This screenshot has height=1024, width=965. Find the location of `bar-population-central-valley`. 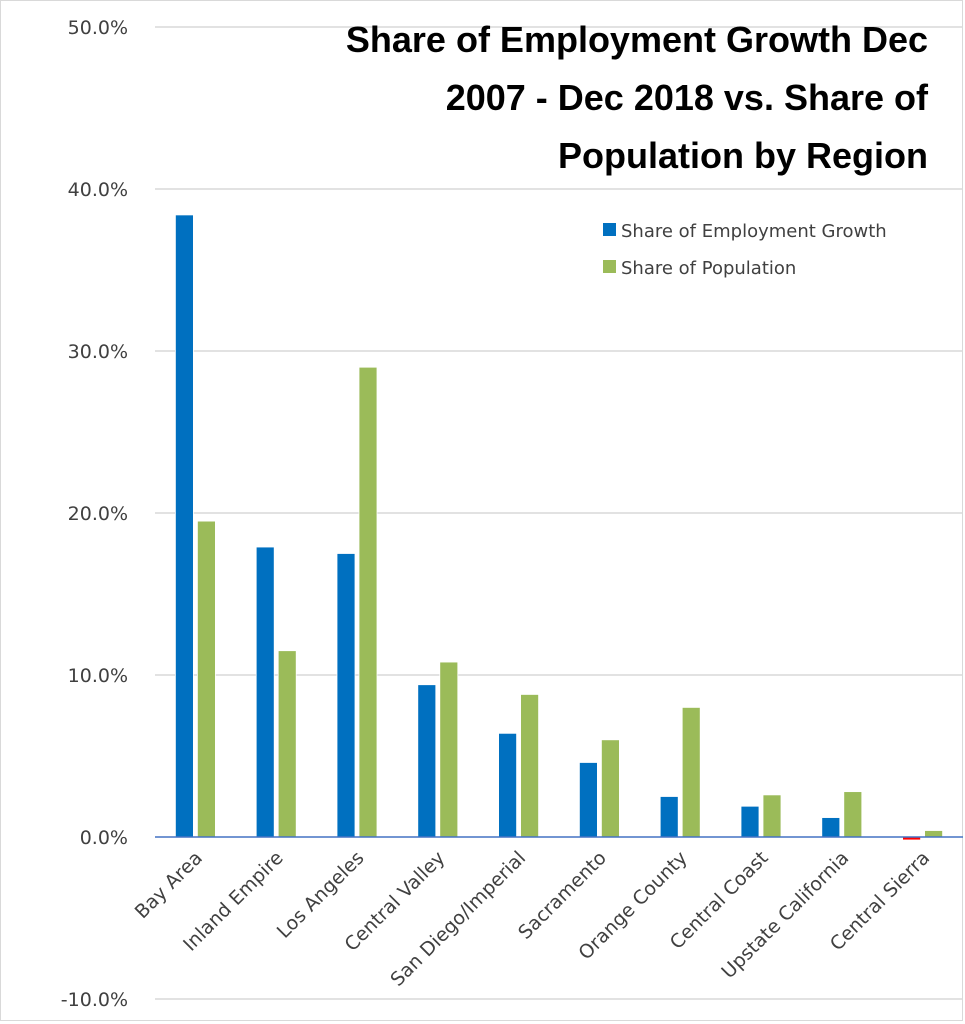

bar-population-central-valley is located at coordinates (449, 749).